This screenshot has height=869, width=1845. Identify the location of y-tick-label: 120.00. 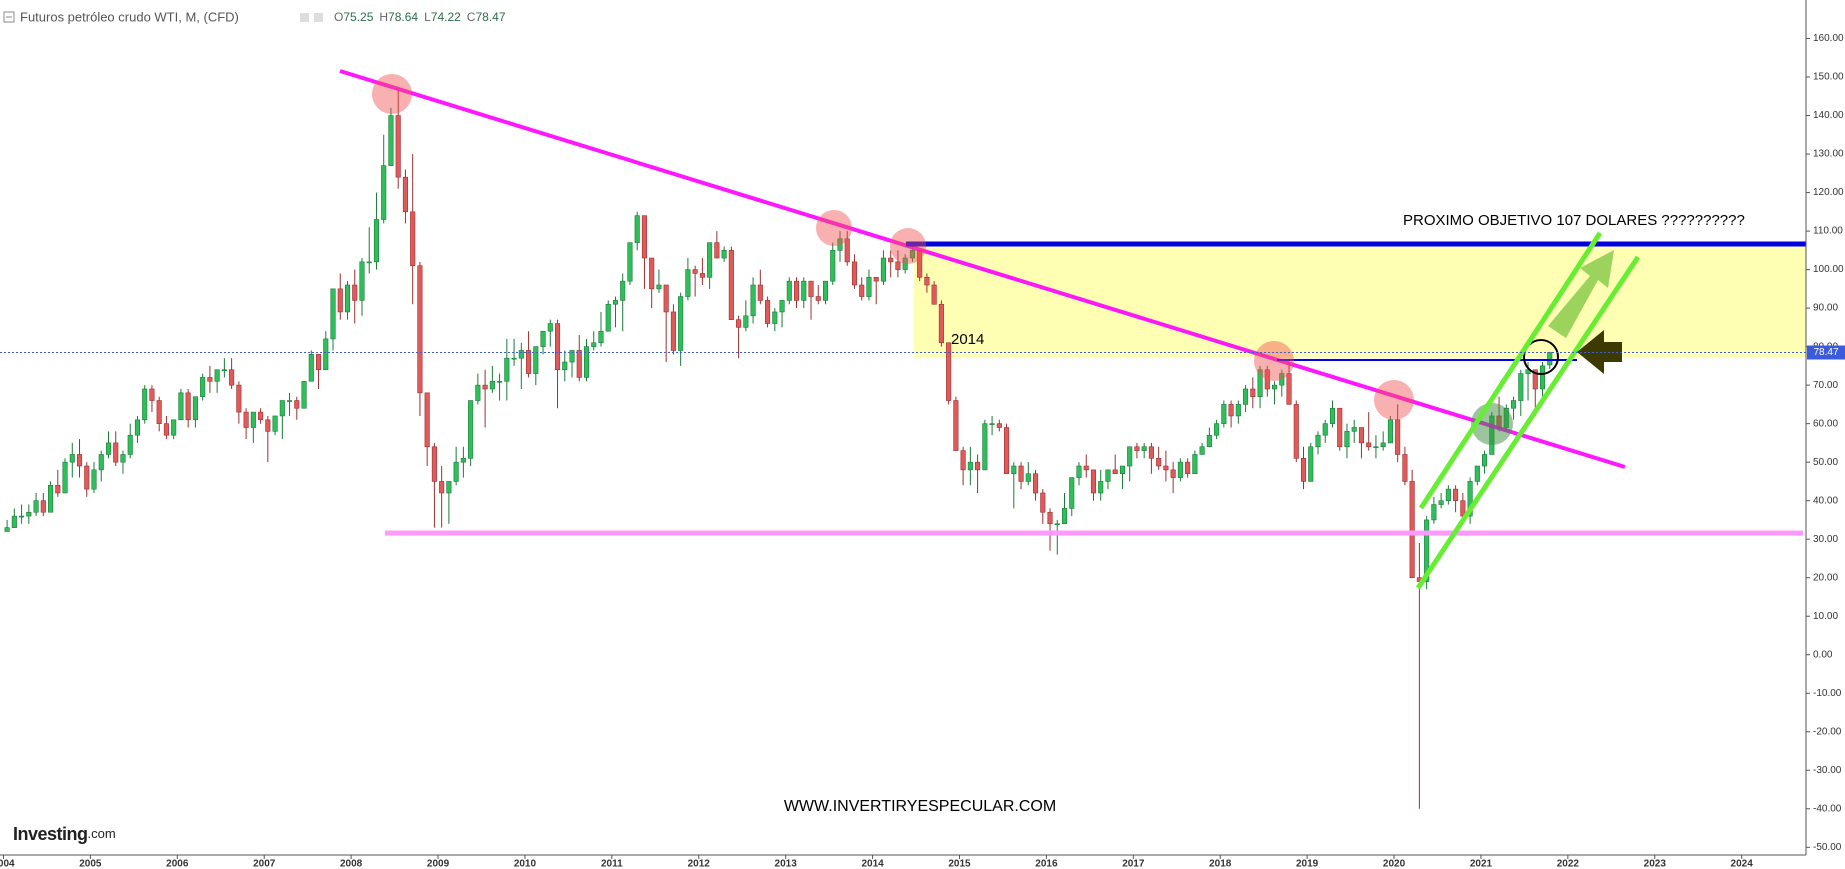
(1828, 192).